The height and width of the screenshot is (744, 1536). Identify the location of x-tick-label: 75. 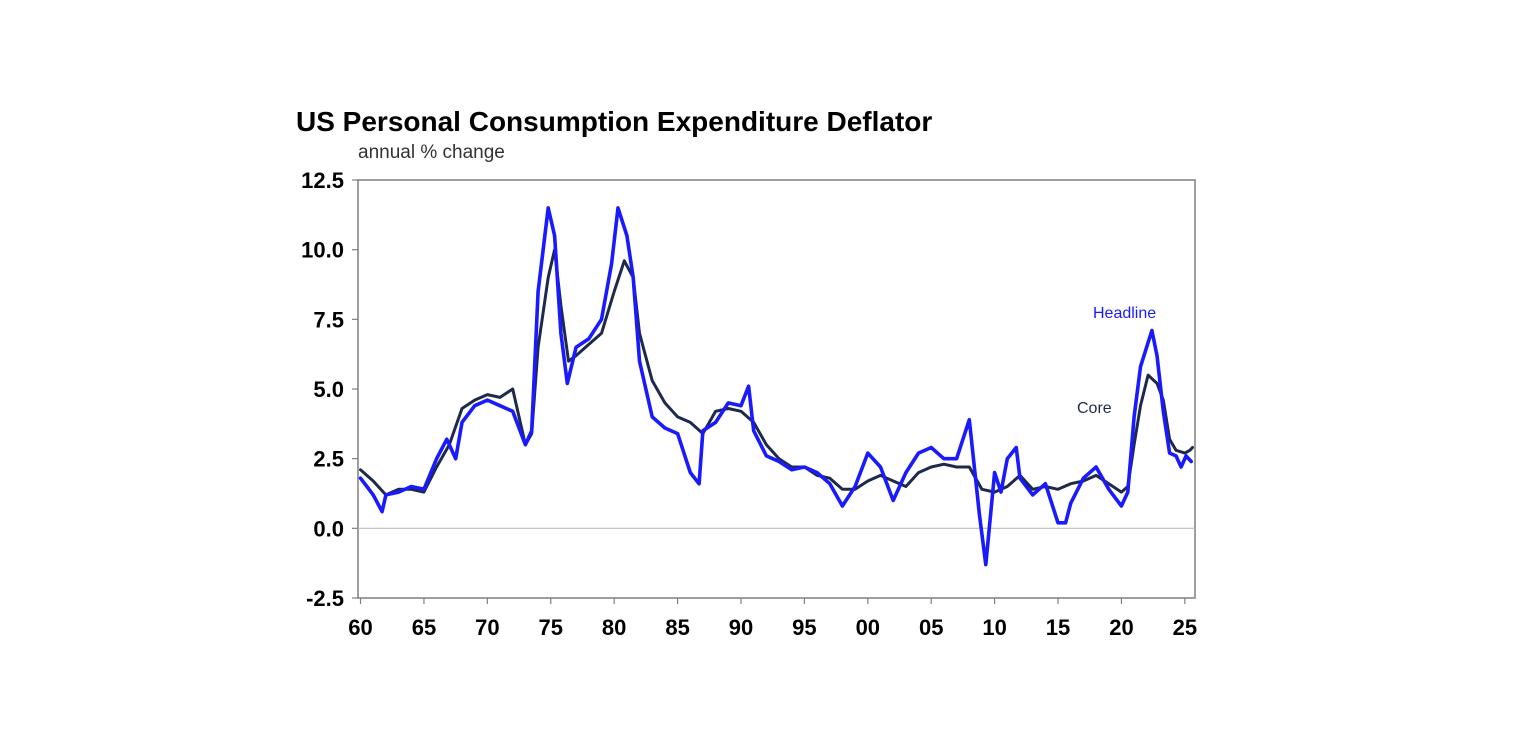
(551, 627).